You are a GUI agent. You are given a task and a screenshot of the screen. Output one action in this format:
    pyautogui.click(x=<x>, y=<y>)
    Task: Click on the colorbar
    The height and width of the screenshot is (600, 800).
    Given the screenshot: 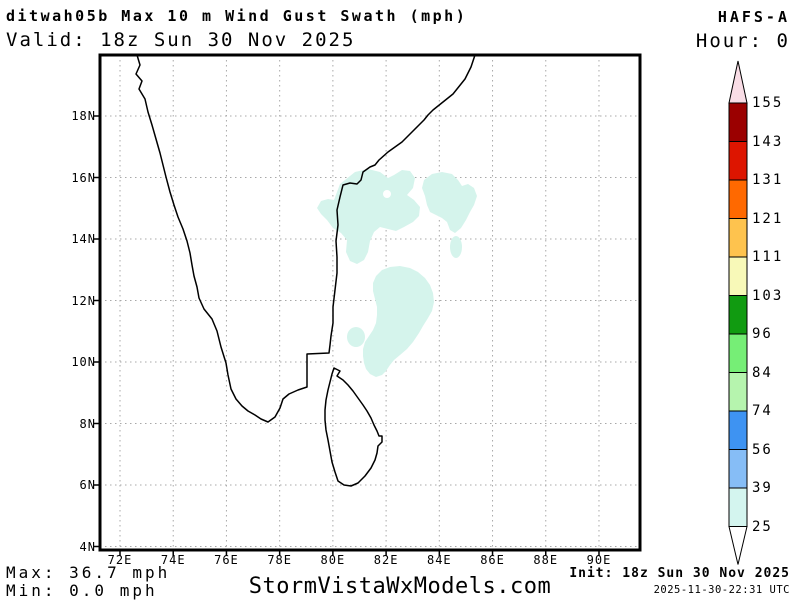 What is the action you would take?
    pyautogui.click(x=738, y=312)
    